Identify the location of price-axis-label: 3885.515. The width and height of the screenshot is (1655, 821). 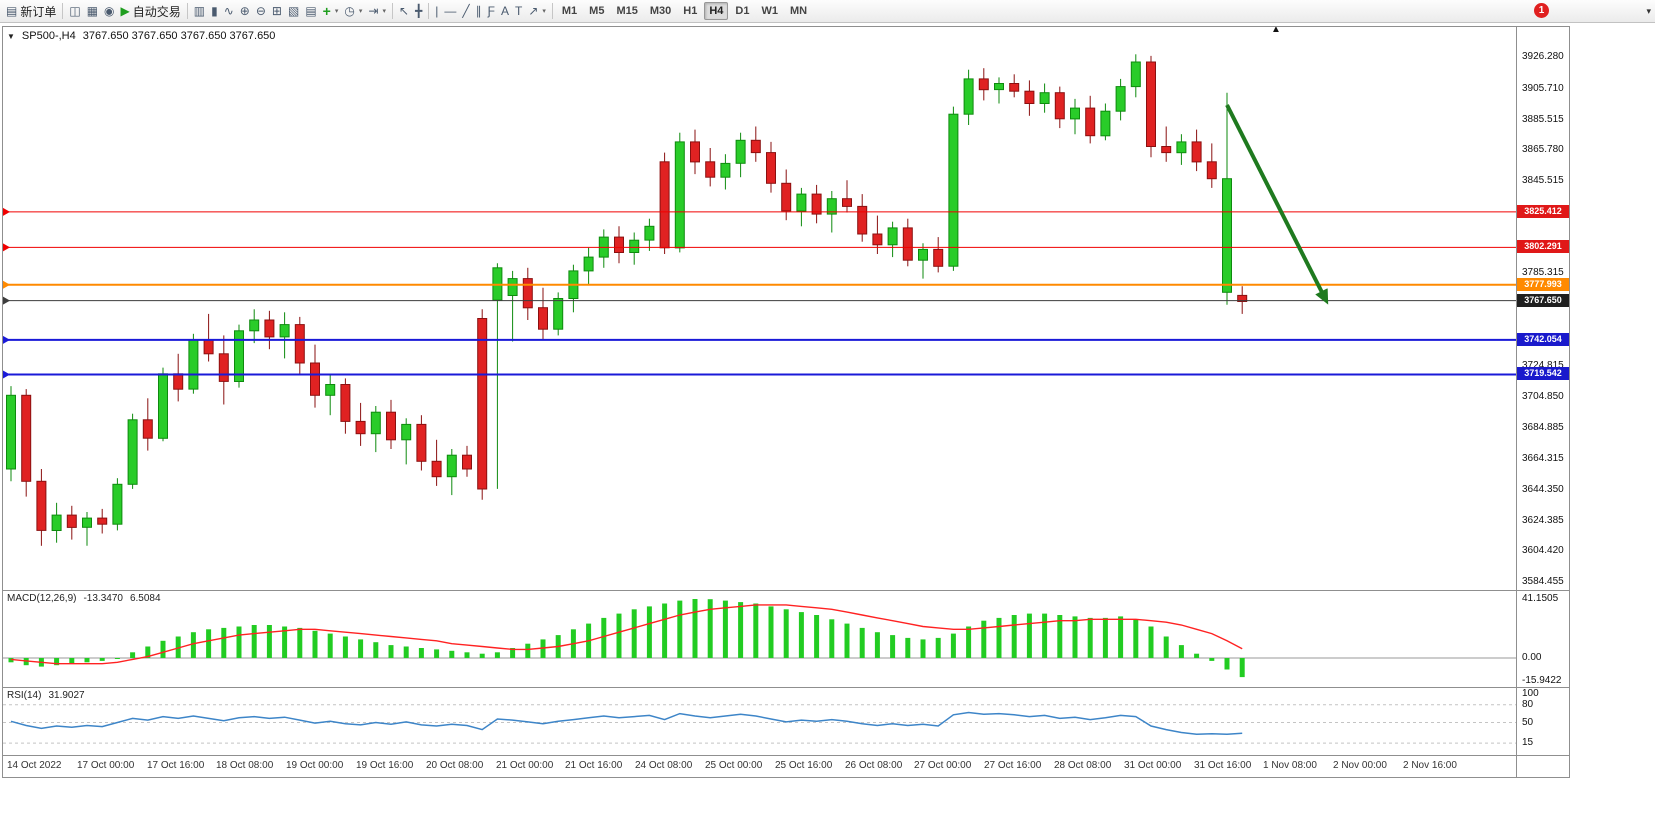
(1543, 119).